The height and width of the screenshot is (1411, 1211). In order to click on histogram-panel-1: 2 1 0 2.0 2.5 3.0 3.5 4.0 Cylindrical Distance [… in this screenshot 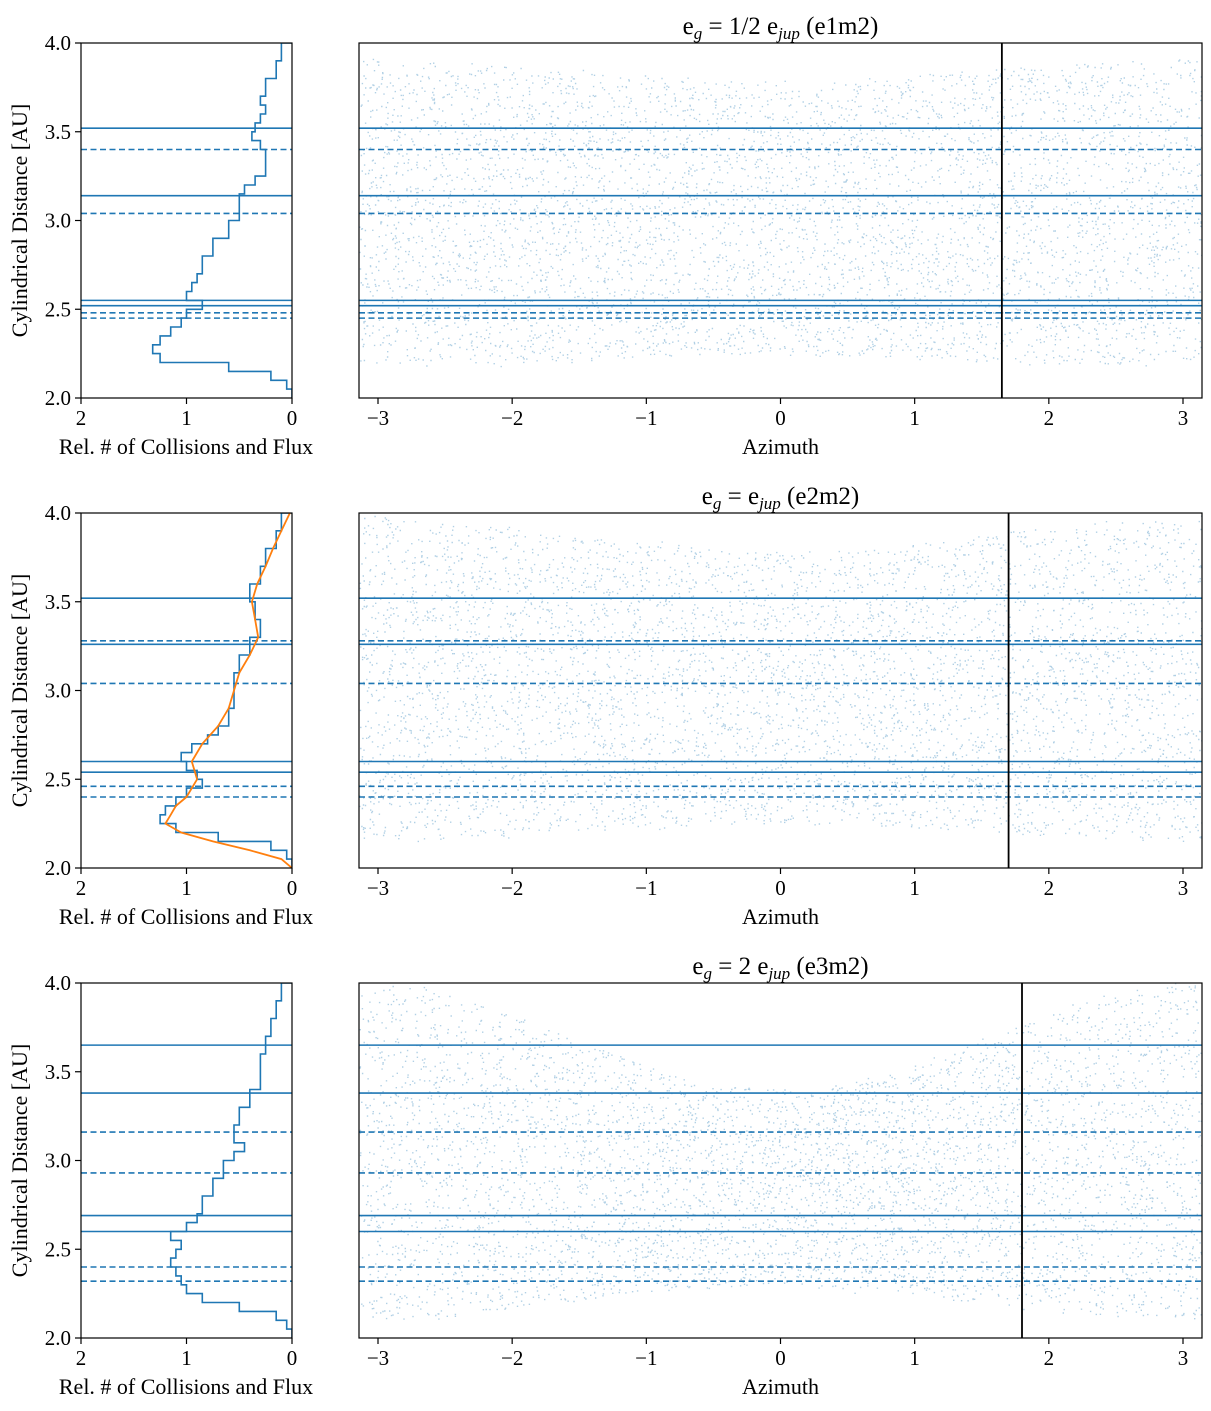, I will do `click(160, 715)`.